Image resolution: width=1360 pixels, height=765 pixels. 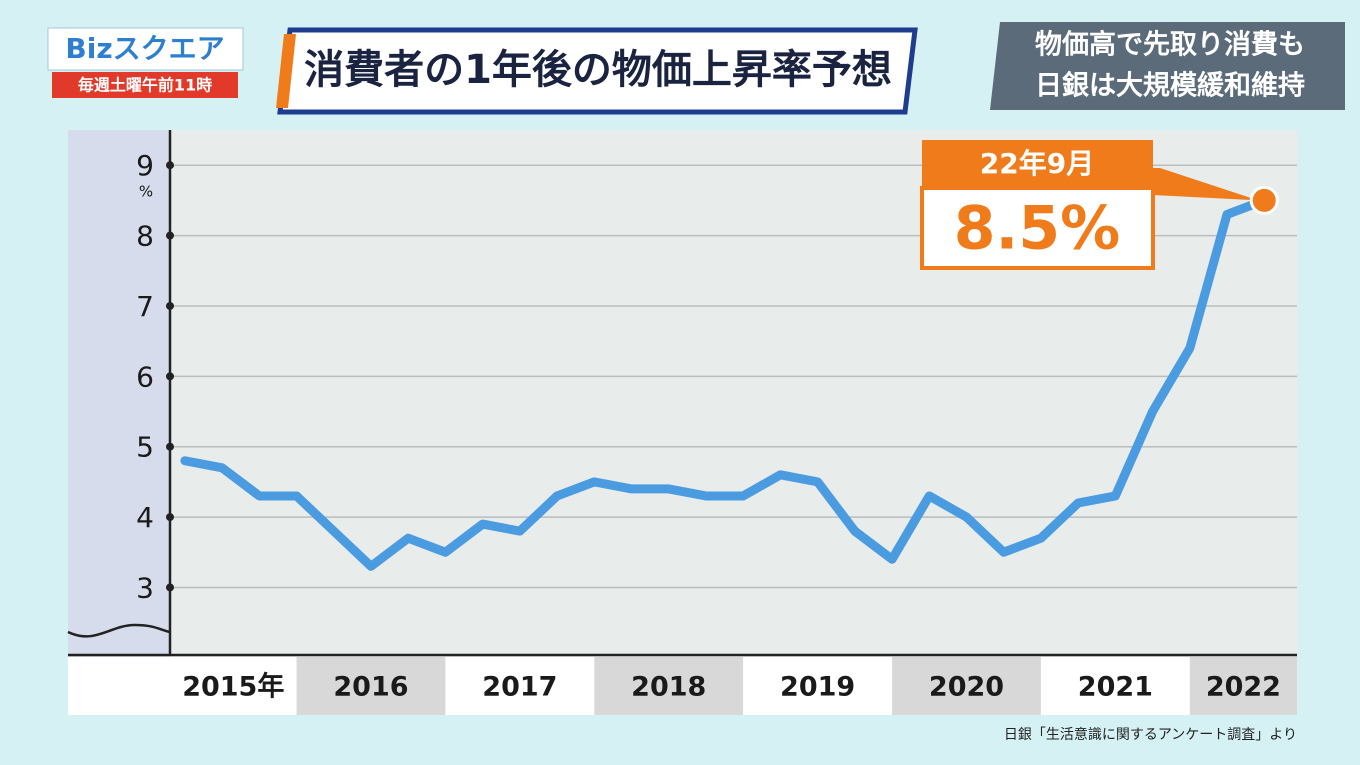 What do you see at coordinates (1170, 45) in the screenshot?
I see `side-caption: 物価高で先取り消費も` at bounding box center [1170, 45].